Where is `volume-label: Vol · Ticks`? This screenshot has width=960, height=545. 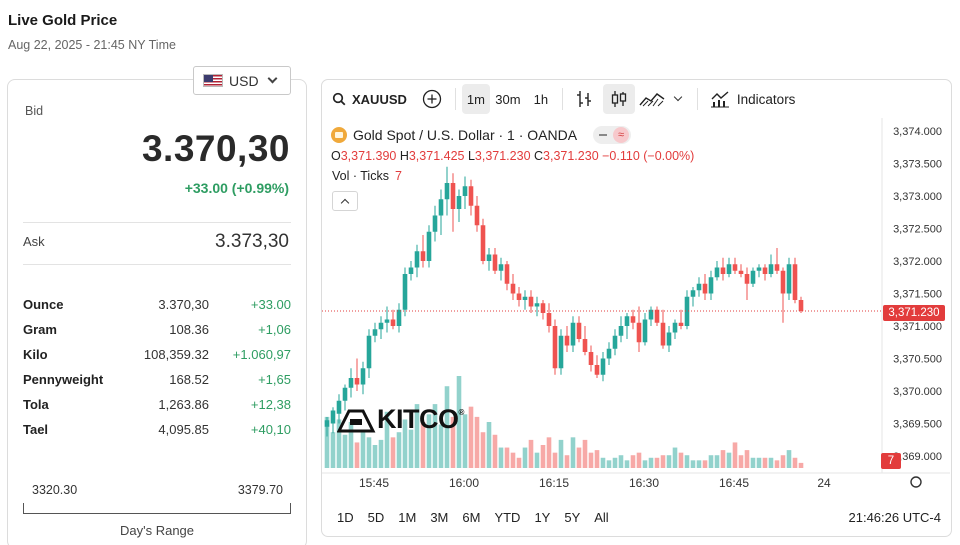
volume-label: Vol · Ticks is located at coordinates (360, 176).